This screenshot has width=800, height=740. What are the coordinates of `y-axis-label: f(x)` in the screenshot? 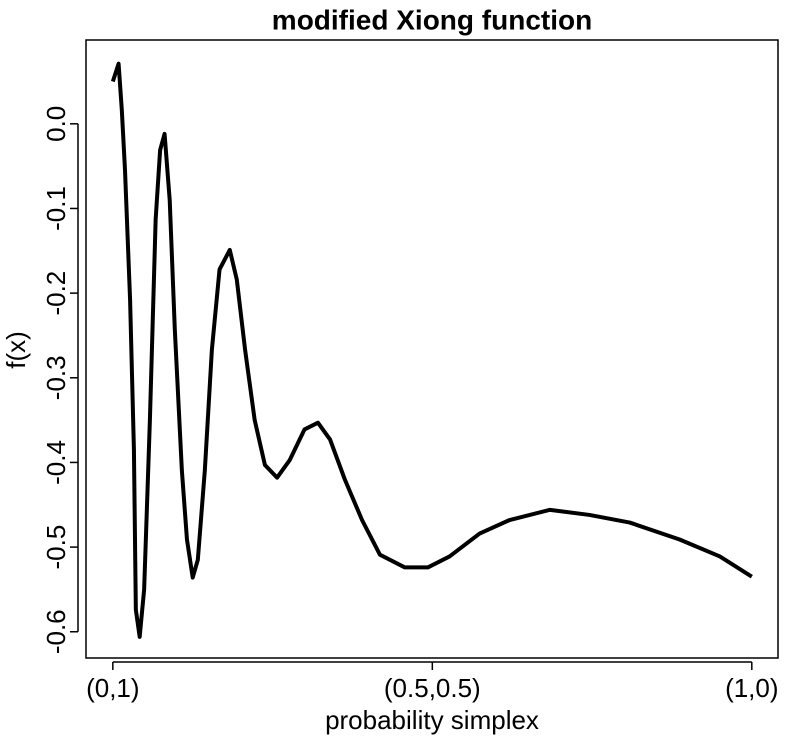 It's located at (16, 350).